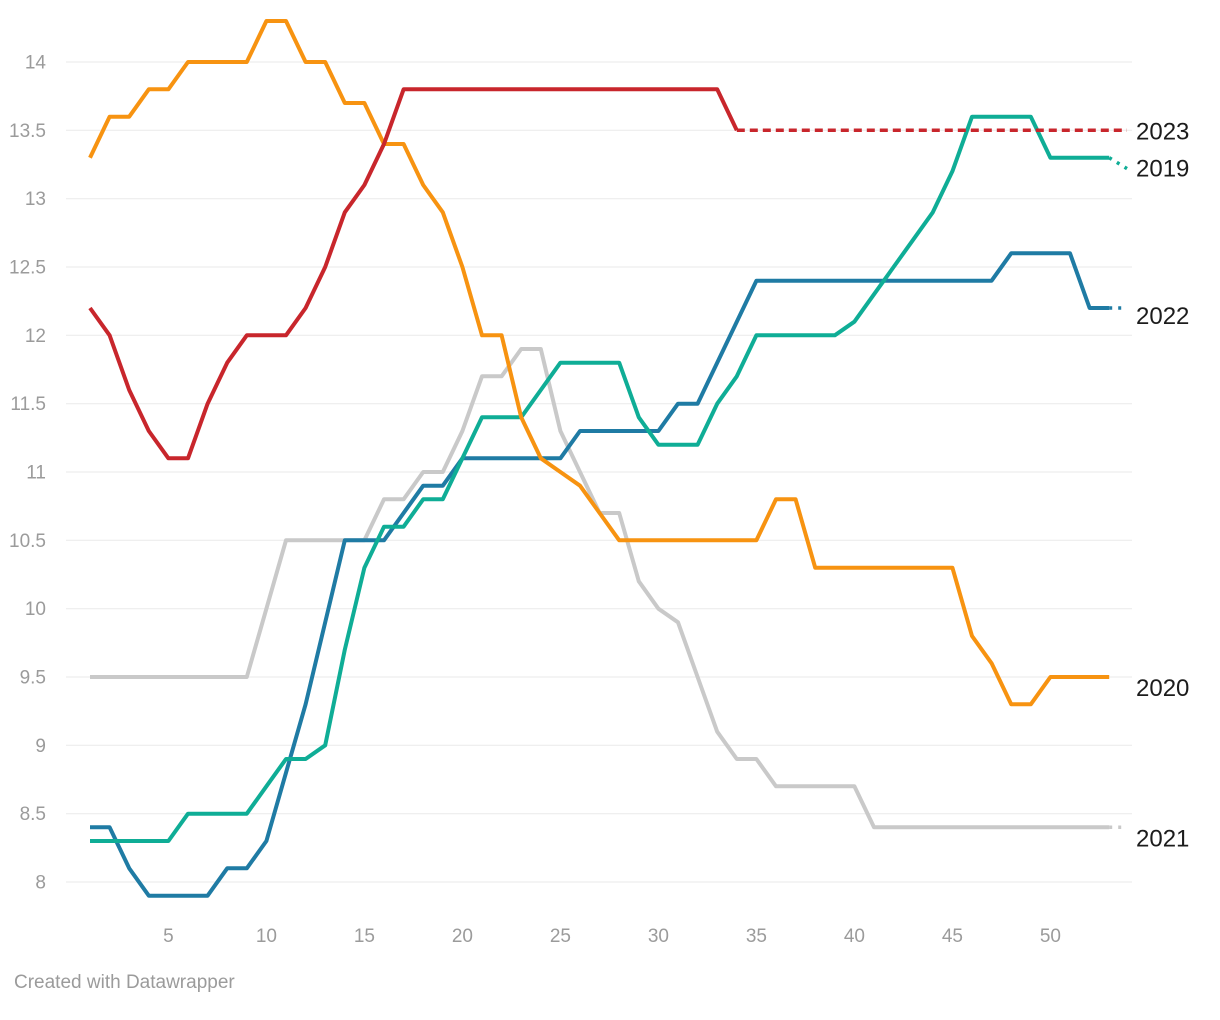 This screenshot has height=1020, width=1220. Describe the element at coordinates (33, 814) in the screenshot. I see `y-tick-label: 8.5` at that location.